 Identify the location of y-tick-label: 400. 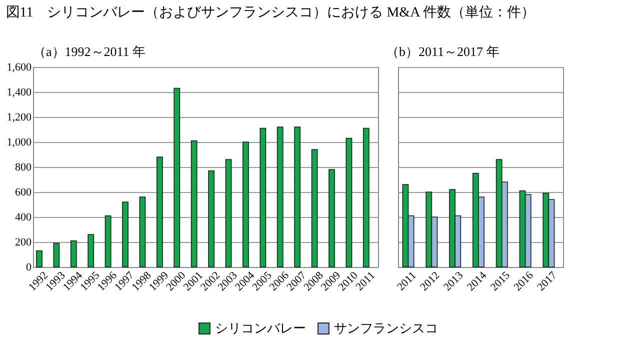
(23, 218).